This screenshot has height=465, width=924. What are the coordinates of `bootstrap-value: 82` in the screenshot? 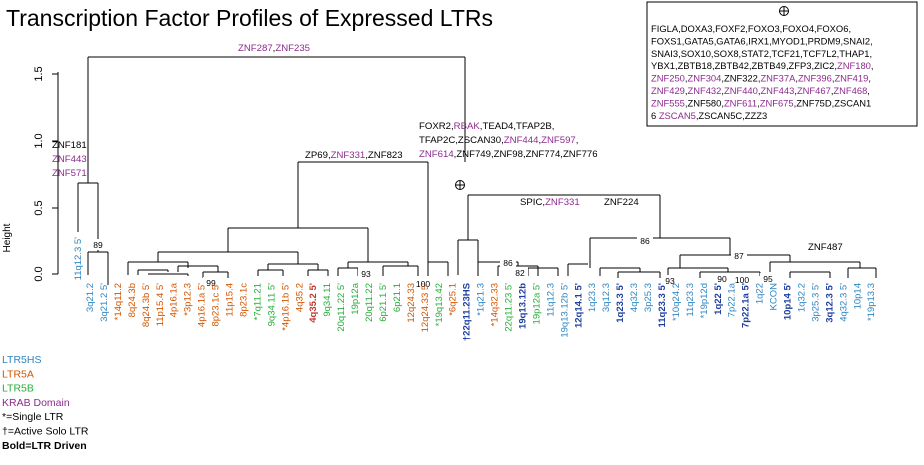 It's located at (520, 273).